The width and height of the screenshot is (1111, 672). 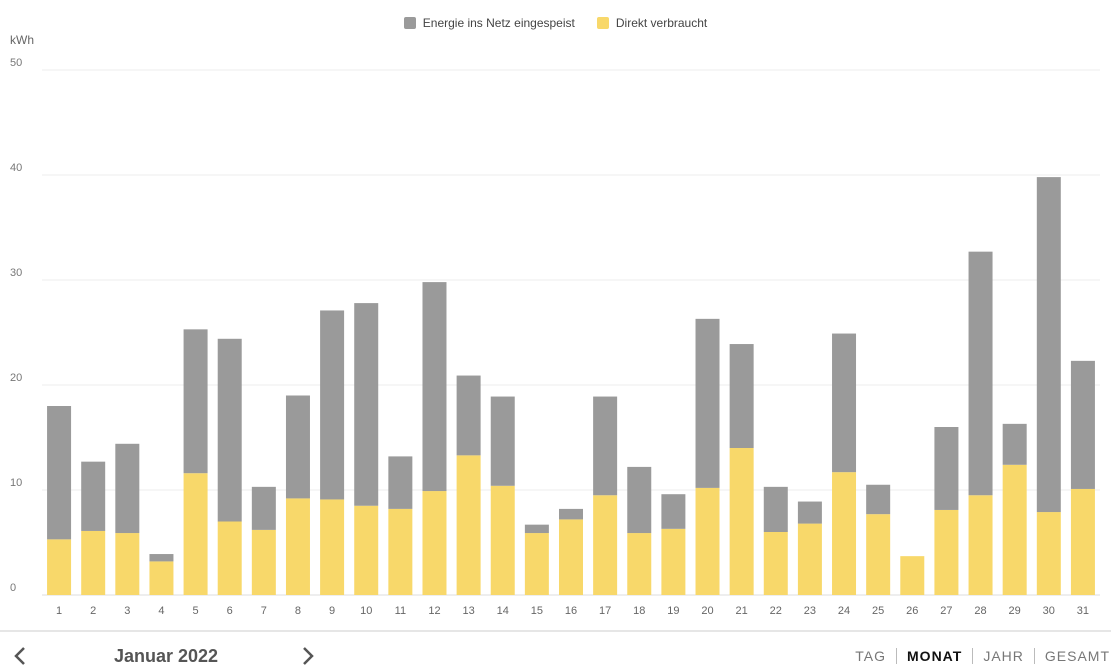 What do you see at coordinates (1049, 611) in the screenshot?
I see `x-tick-label: 30` at bounding box center [1049, 611].